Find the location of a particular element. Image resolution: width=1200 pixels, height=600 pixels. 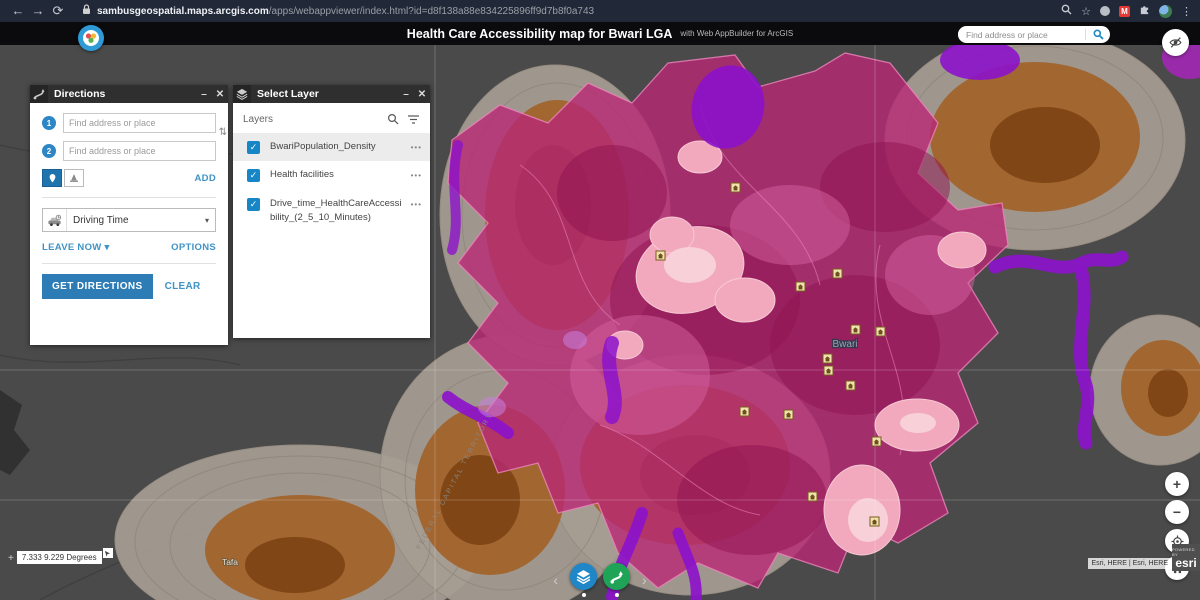

directions-route-icon is located at coordinates (39, 94).